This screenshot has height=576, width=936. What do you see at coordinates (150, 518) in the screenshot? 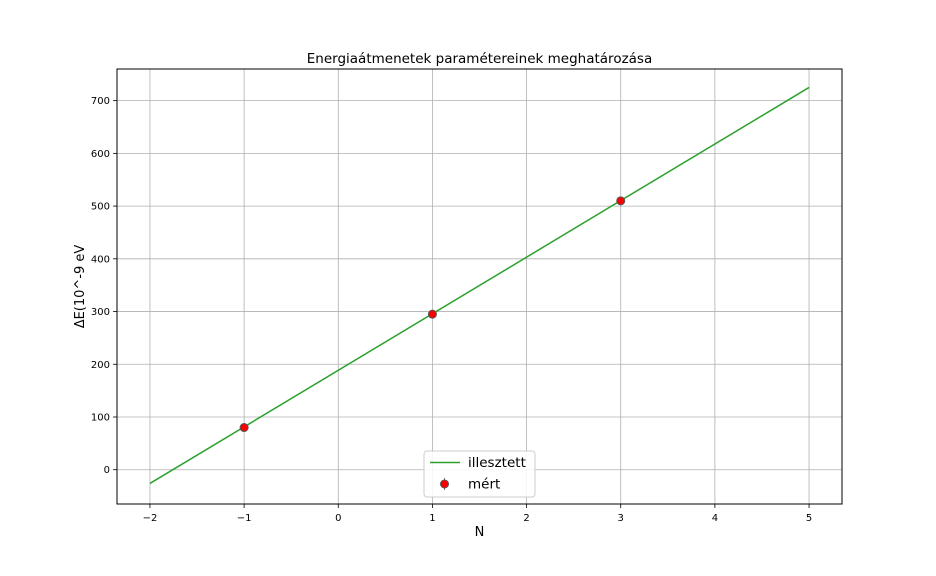
I see `x-tick-label: −2` at bounding box center [150, 518].